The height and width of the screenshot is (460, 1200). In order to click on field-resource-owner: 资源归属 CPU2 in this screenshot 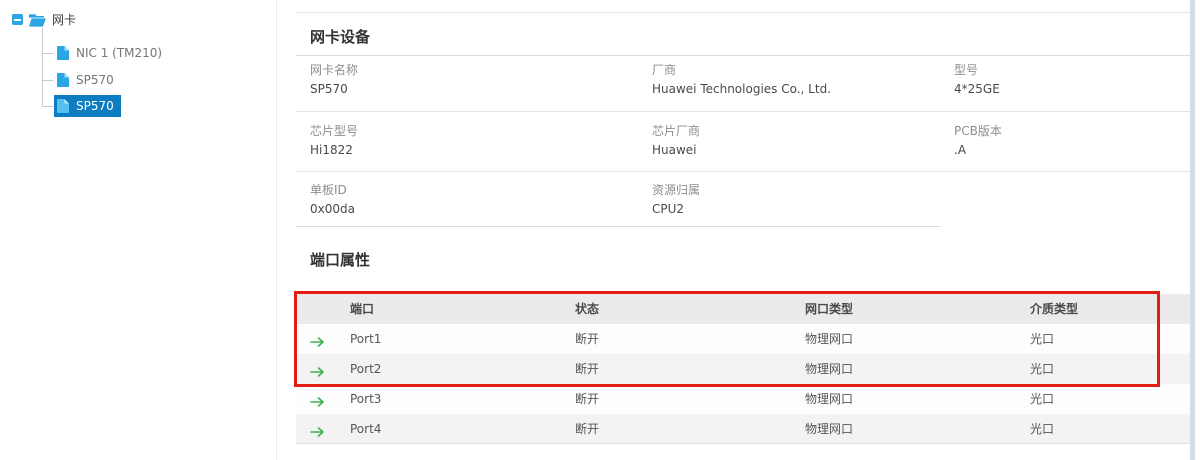, I will do `click(803, 205)`.